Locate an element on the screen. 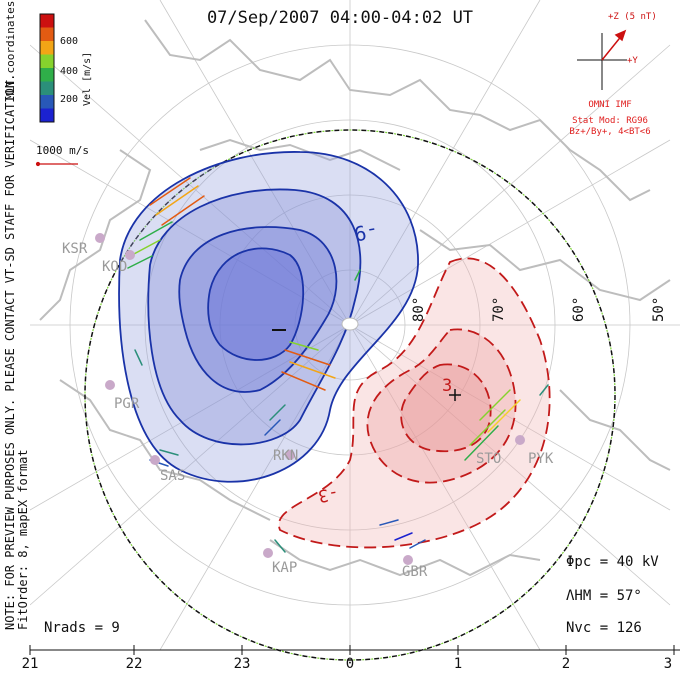 Image resolution: width=680 pixels, height=674 pixels. imf-y-label: +Y is located at coordinates (632, 61).